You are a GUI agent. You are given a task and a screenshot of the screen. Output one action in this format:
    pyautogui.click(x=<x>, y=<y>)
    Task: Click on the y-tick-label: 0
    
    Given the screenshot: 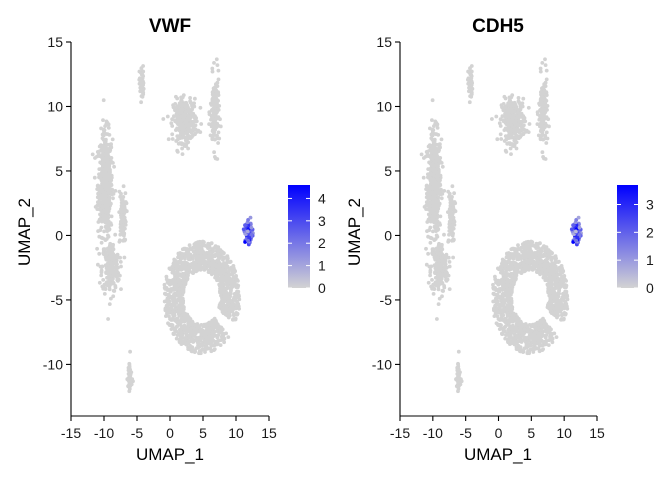 What is the action you would take?
    pyautogui.click(x=59, y=235)
    